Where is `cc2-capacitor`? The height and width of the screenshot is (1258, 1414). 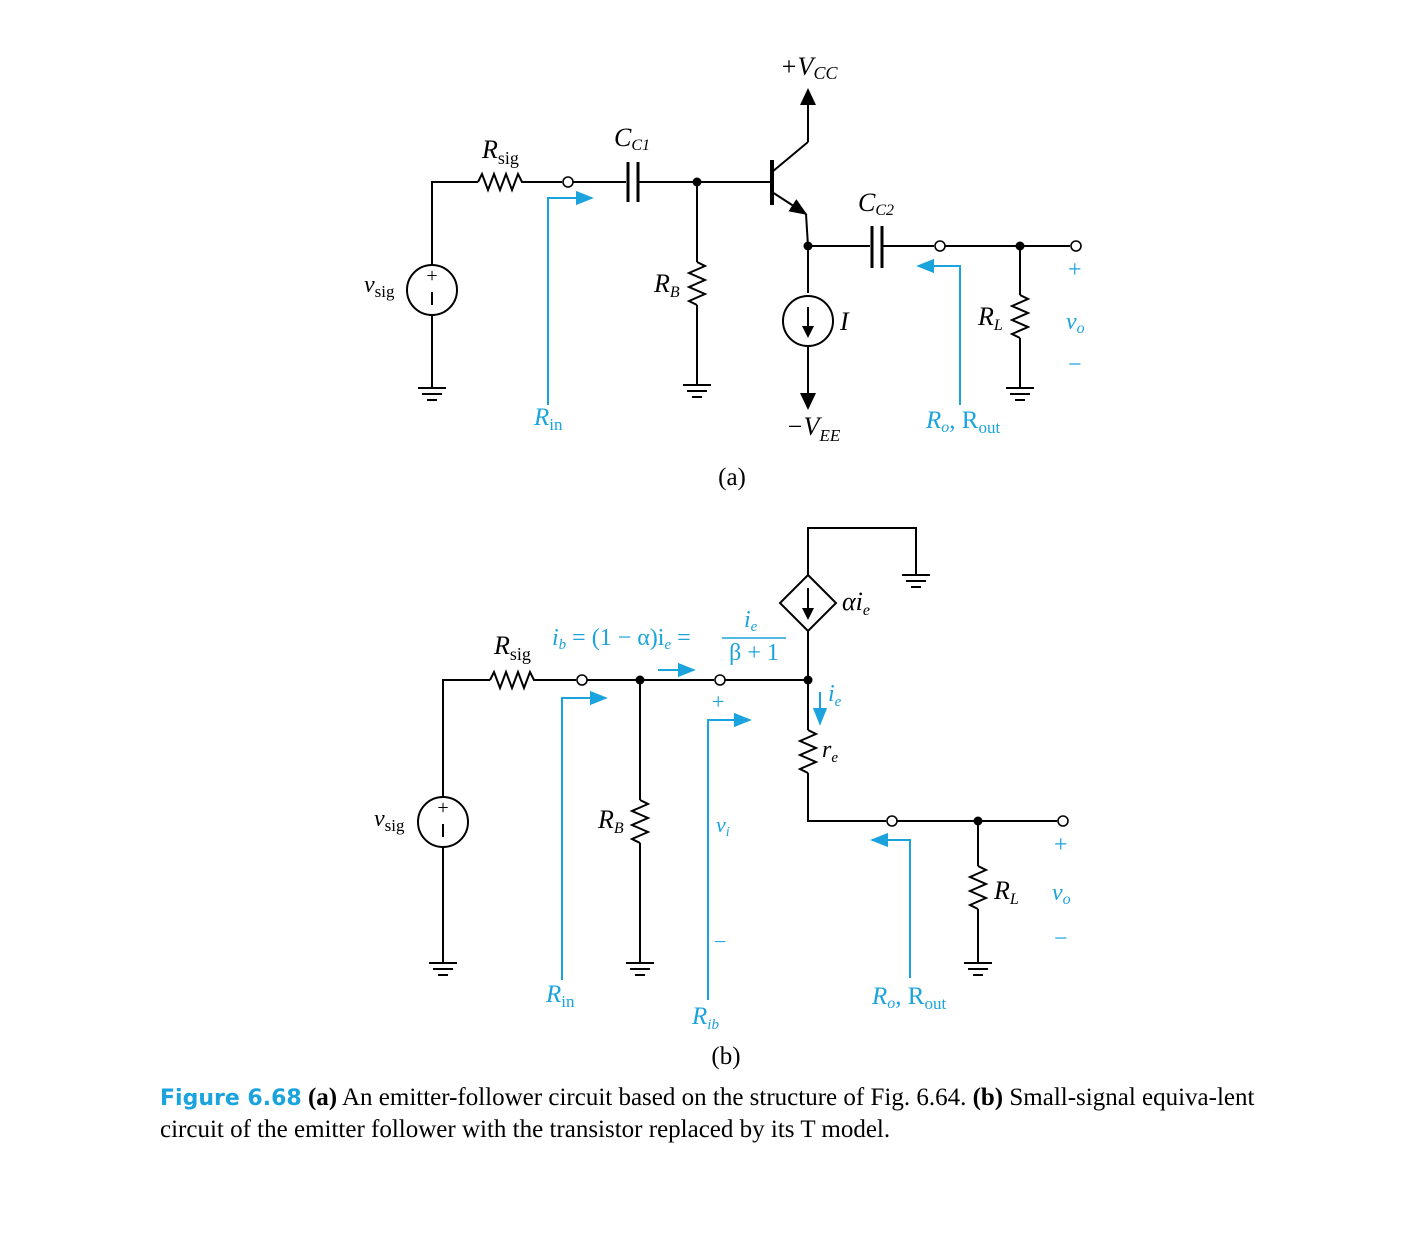
cc2-capacitor is located at coordinates (877, 247).